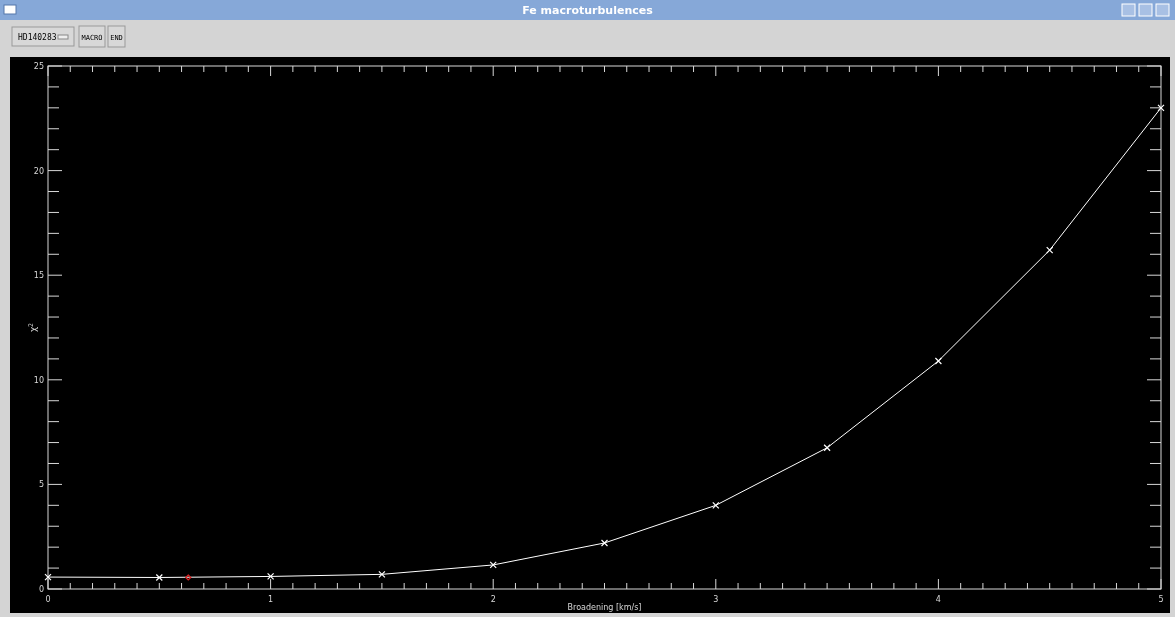 Image resolution: width=1175 pixels, height=617 pixels. I want to click on y-tick-label: 5, so click(41, 485).